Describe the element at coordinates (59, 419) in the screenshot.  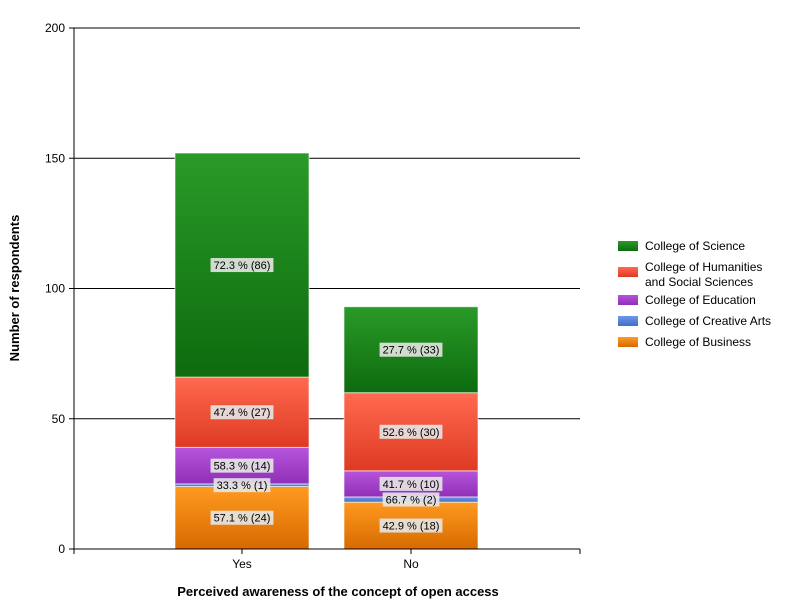
I see `y-tick-label: 50` at that location.